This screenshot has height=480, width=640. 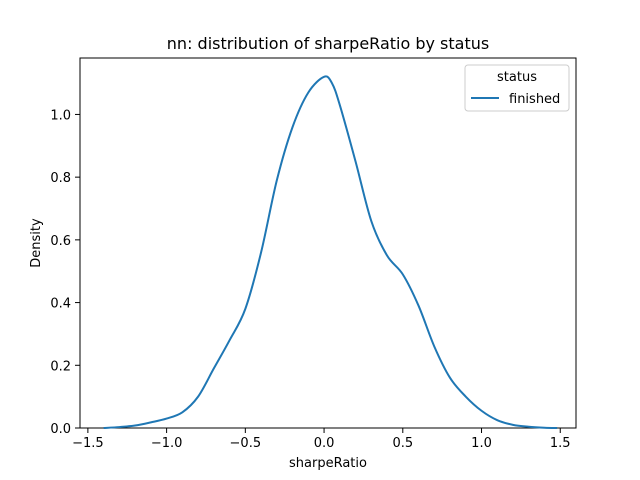 I want to click on legend-title: status, so click(x=517, y=77).